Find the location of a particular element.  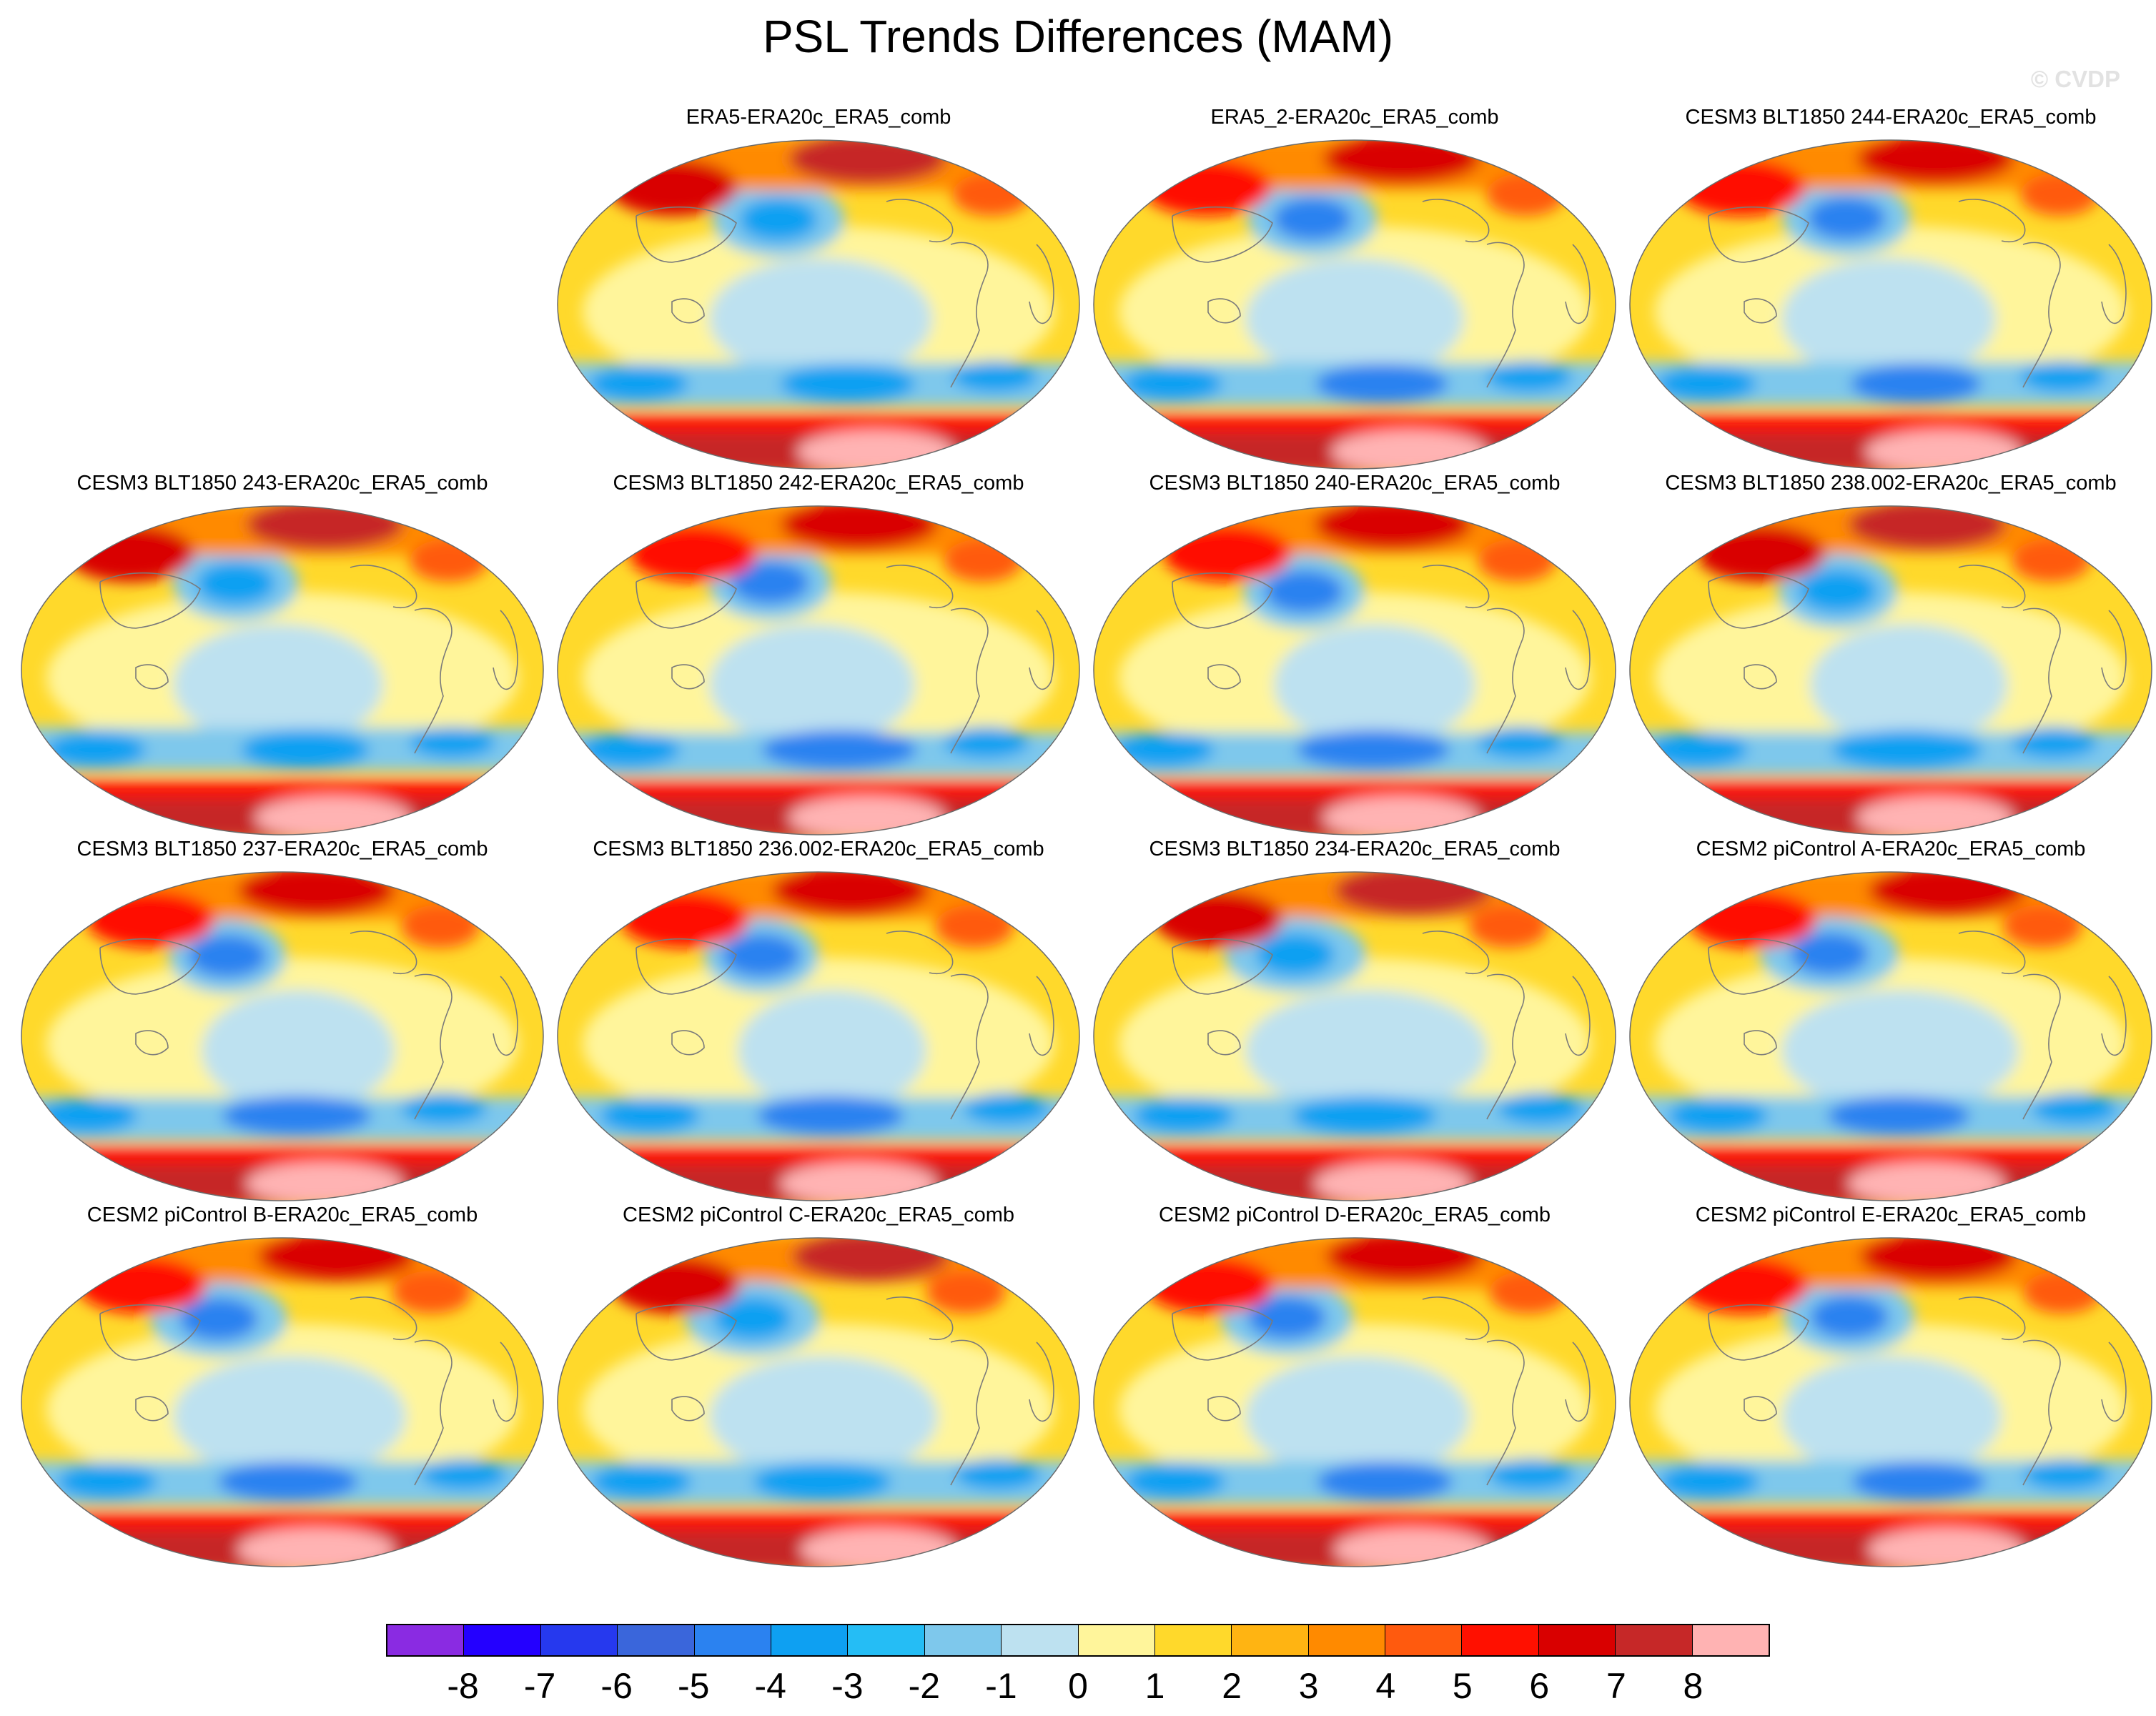

panel-title: ERA5-ERA20c_ERA5_comb is located at coordinates (818, 117).